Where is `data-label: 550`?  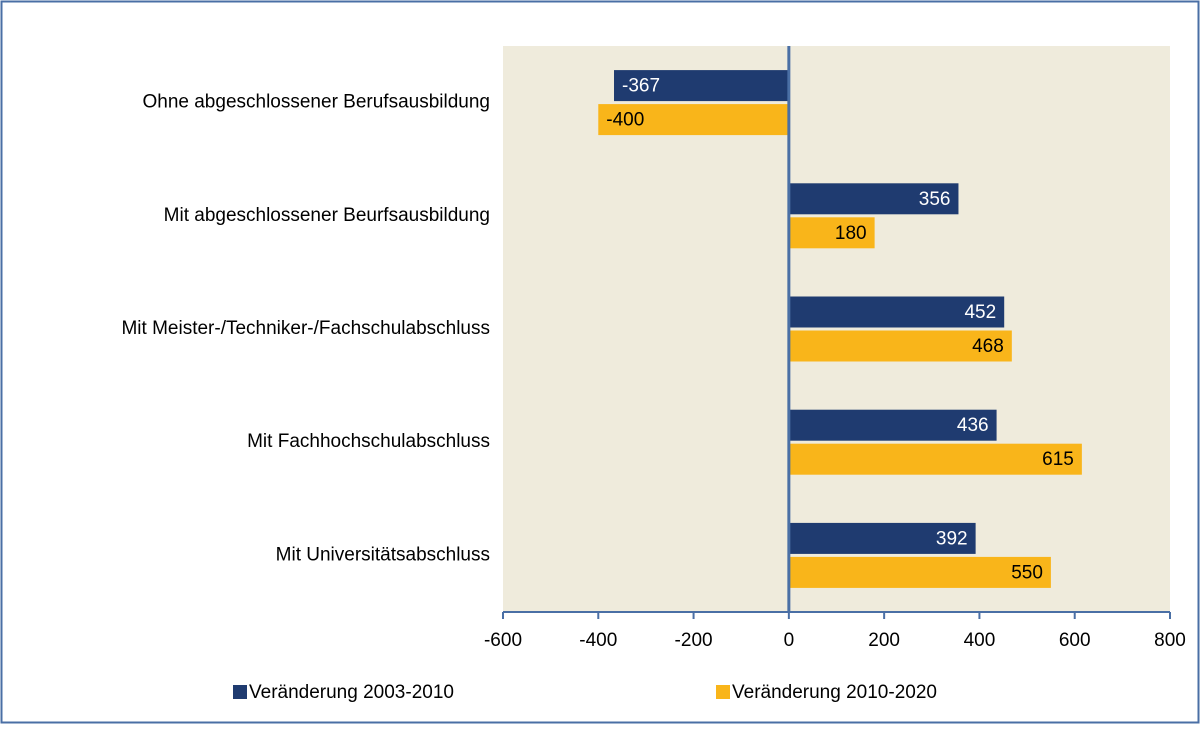 data-label: 550 is located at coordinates (1027, 572).